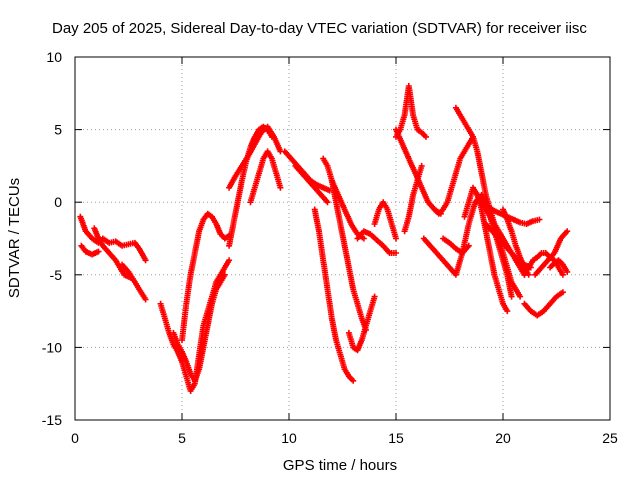 This screenshot has width=640, height=480. Describe the element at coordinates (52, 347) in the screenshot. I see `y-tick-label: -10` at that location.